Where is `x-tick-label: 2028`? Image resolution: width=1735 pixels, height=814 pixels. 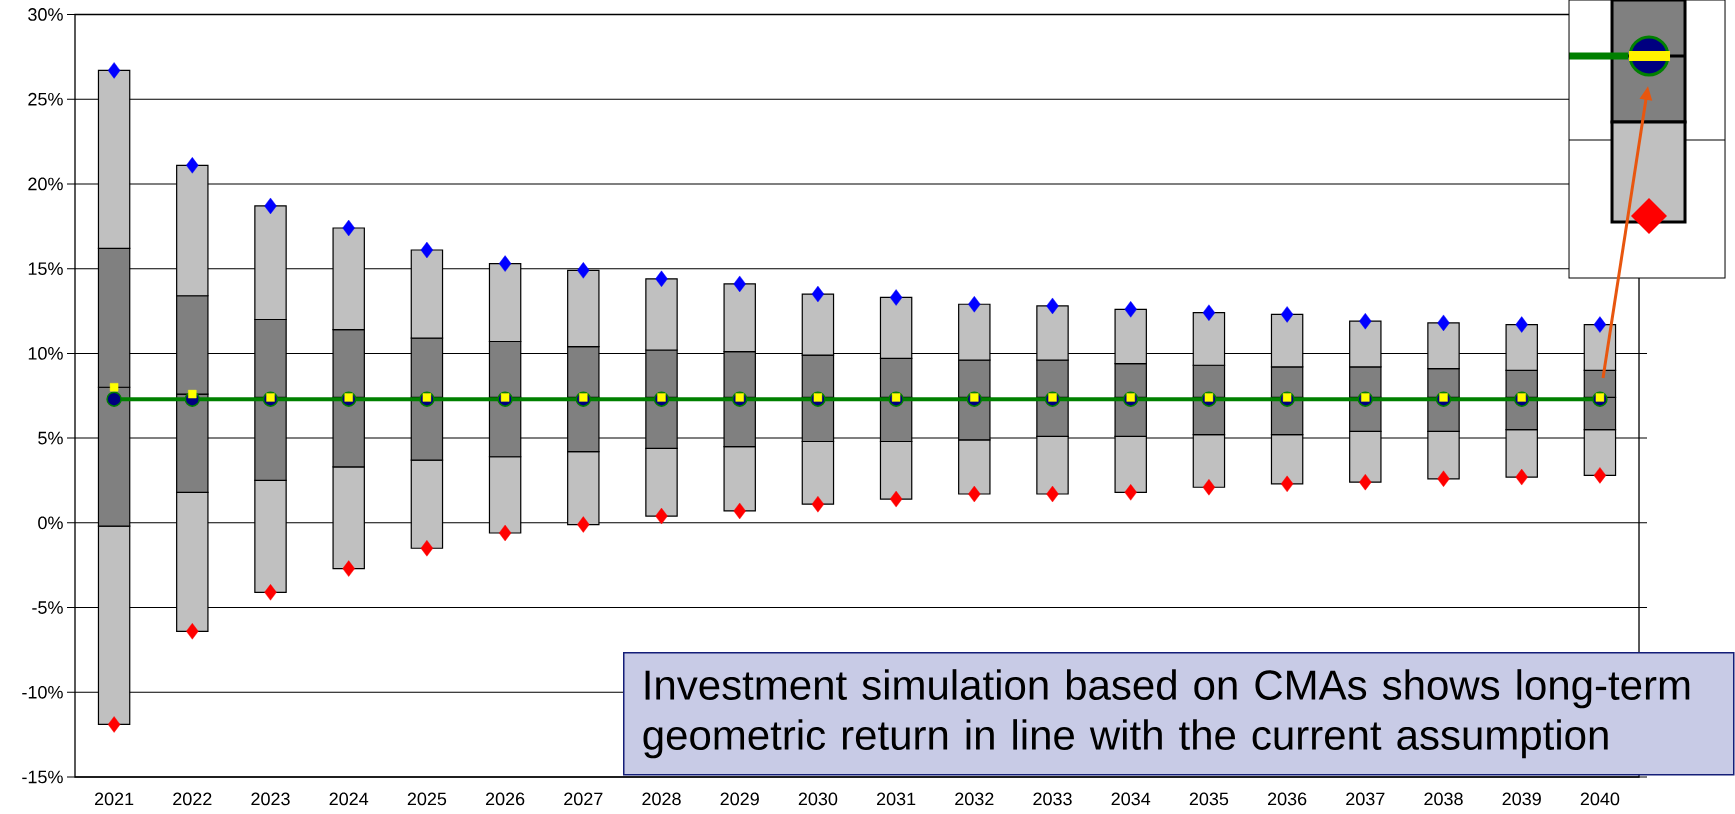 x-tick-label: 2028 is located at coordinates (661, 799).